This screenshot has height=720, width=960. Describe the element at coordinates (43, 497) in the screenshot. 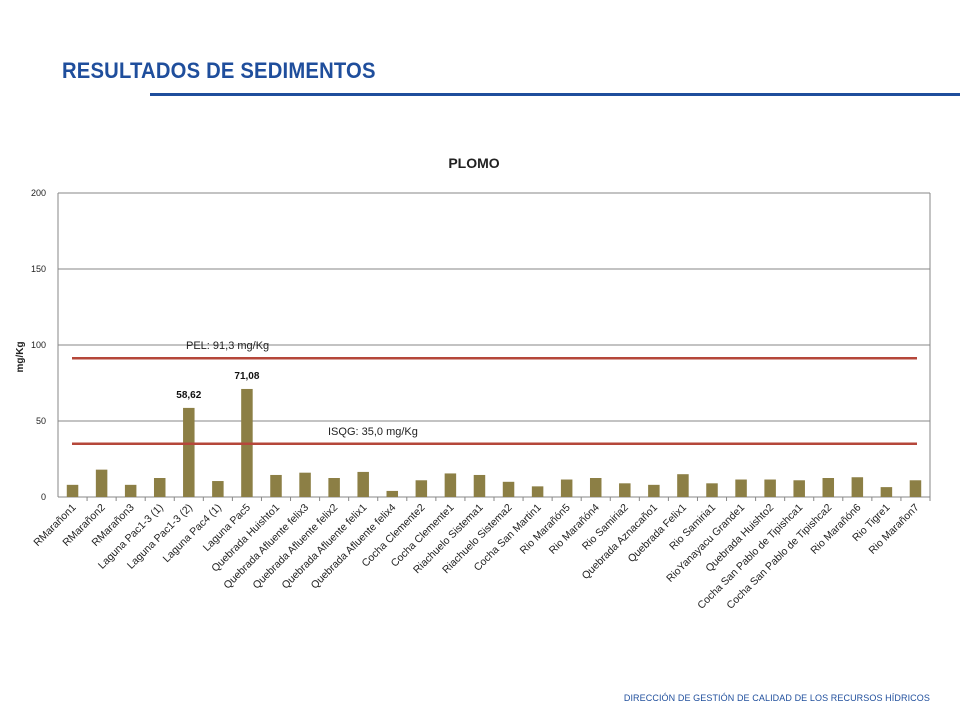

I see `y-tick-label: 0` at that location.